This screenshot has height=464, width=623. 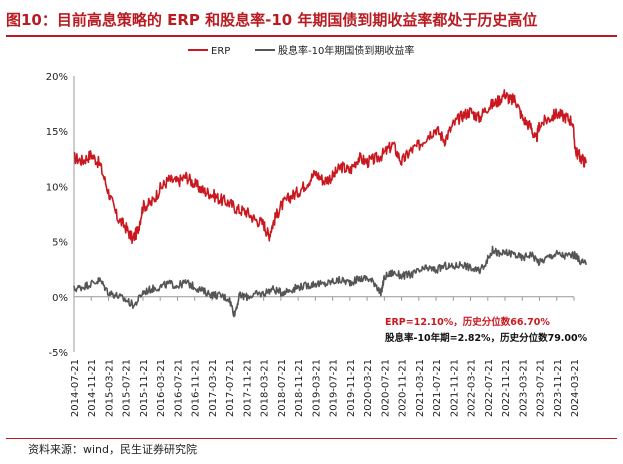 What do you see at coordinates (420, 388) in the screenshot?
I see `x-tick-label: 2021-03-21` at bounding box center [420, 388].